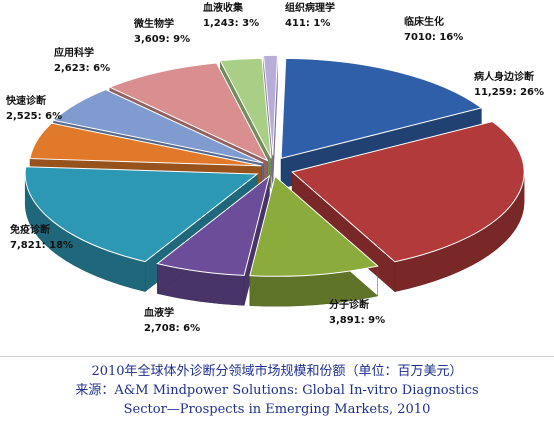  Describe the element at coordinates (433, 37) in the screenshot. I see `slice-label-value: 7010: 16%` at that location.